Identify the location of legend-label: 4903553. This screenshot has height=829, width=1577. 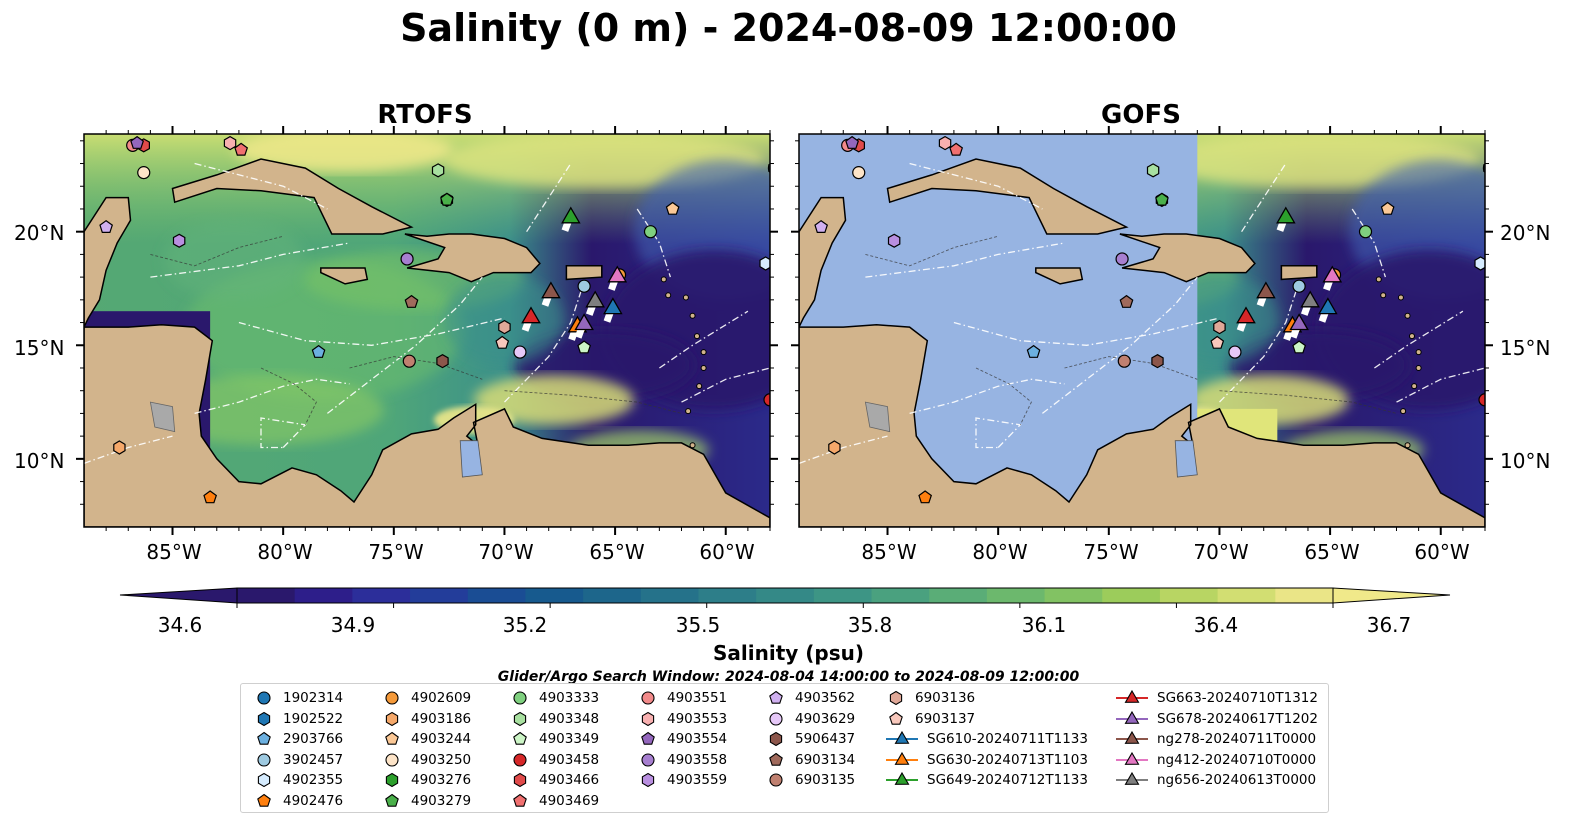
(697, 718).